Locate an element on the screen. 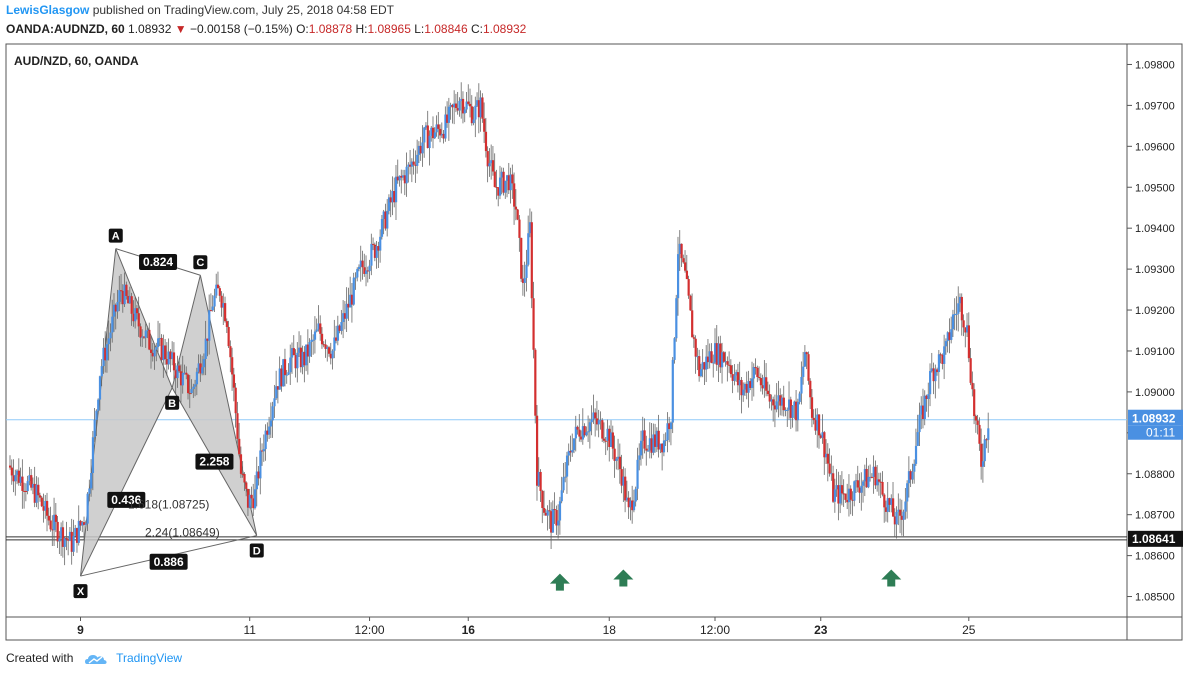  up-arrow-icon is located at coordinates (623, 578).